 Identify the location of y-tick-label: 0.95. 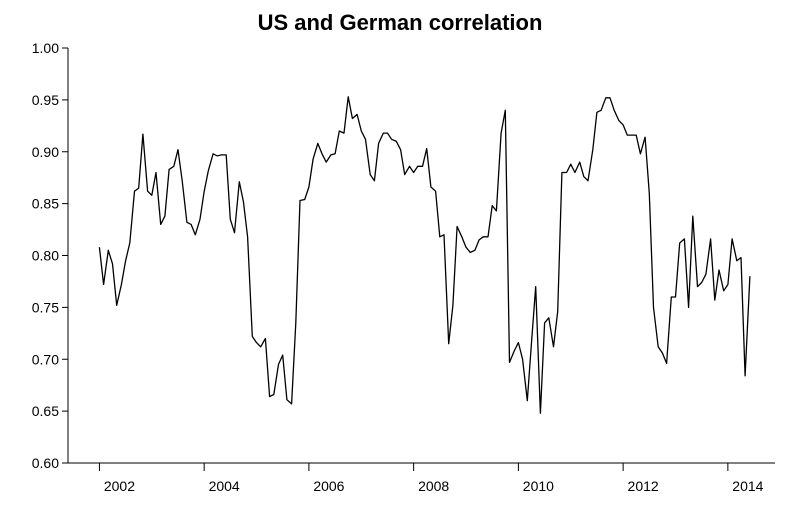
(45, 100).